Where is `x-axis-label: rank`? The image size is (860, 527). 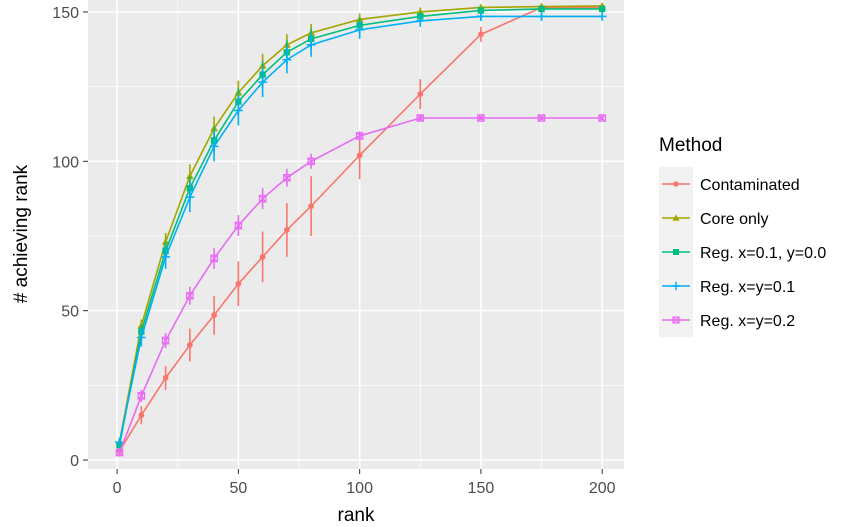 x-axis-label: rank is located at coordinates (356, 515).